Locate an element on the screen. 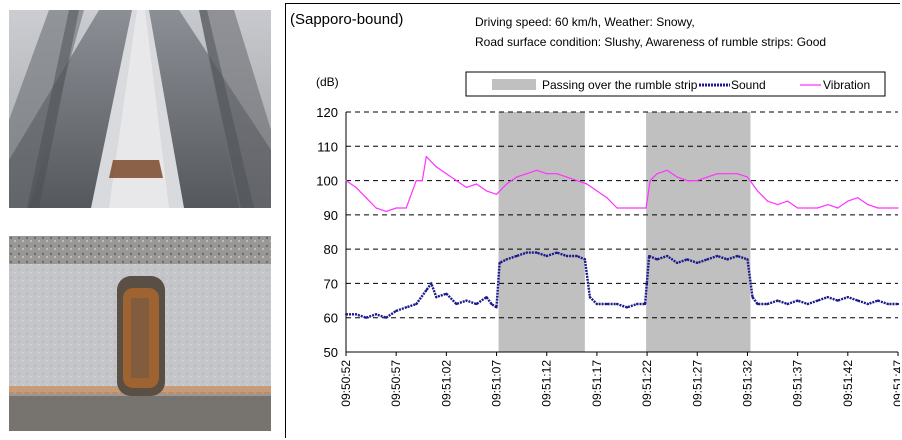  legend-vibration-label: Vibration is located at coordinates (846, 85).